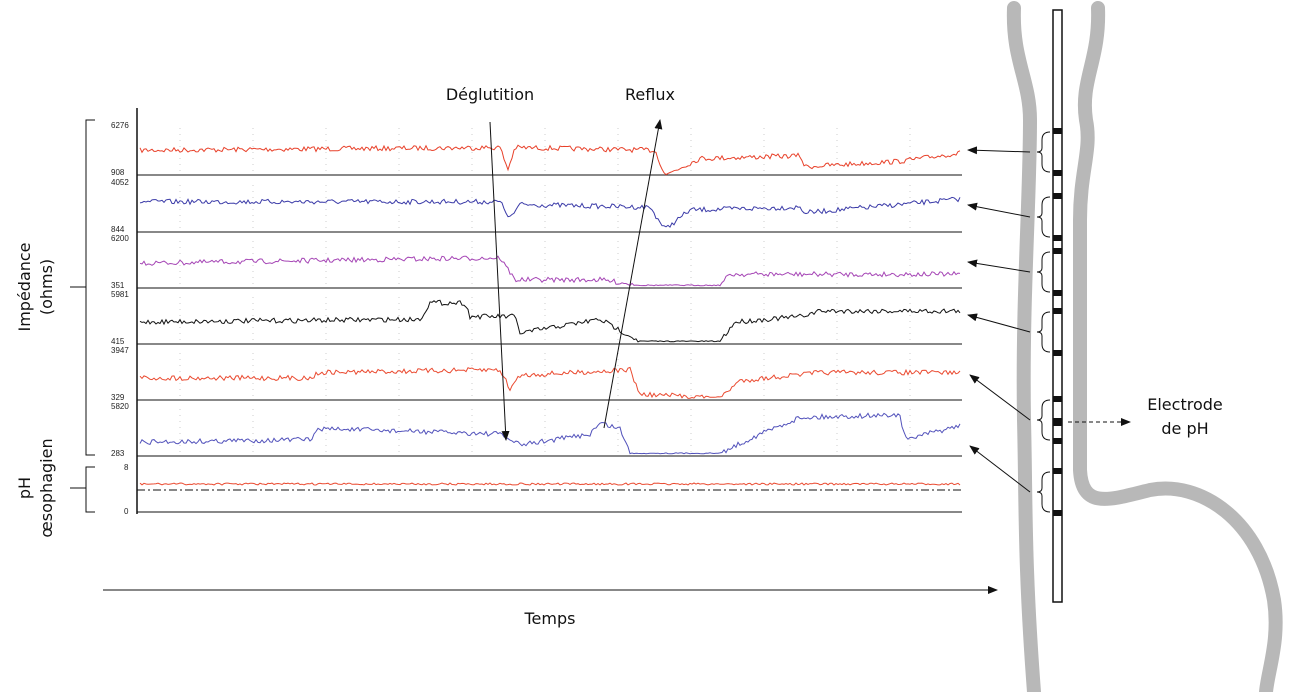 This screenshot has width=1295, height=692. What do you see at coordinates (118, 453) in the screenshot?
I see `tick-label: 283` at bounding box center [118, 453].